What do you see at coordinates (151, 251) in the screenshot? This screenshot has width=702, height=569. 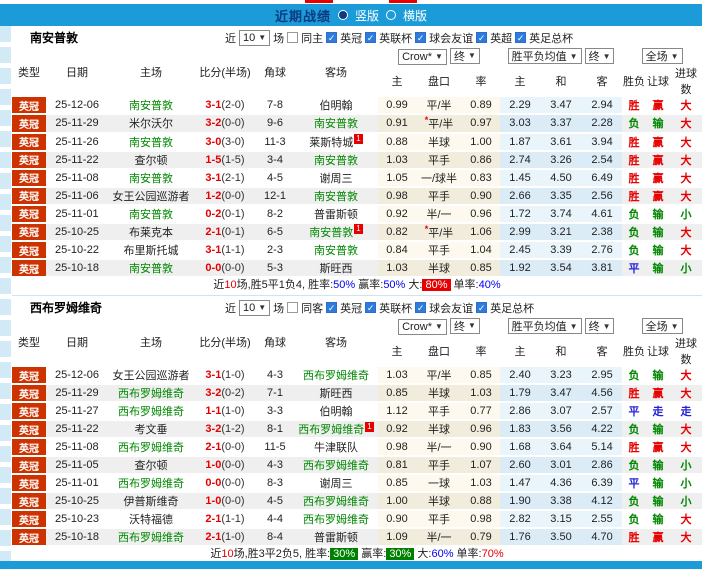 I see `home-team-link: 布里斯托城` at bounding box center [151, 251].